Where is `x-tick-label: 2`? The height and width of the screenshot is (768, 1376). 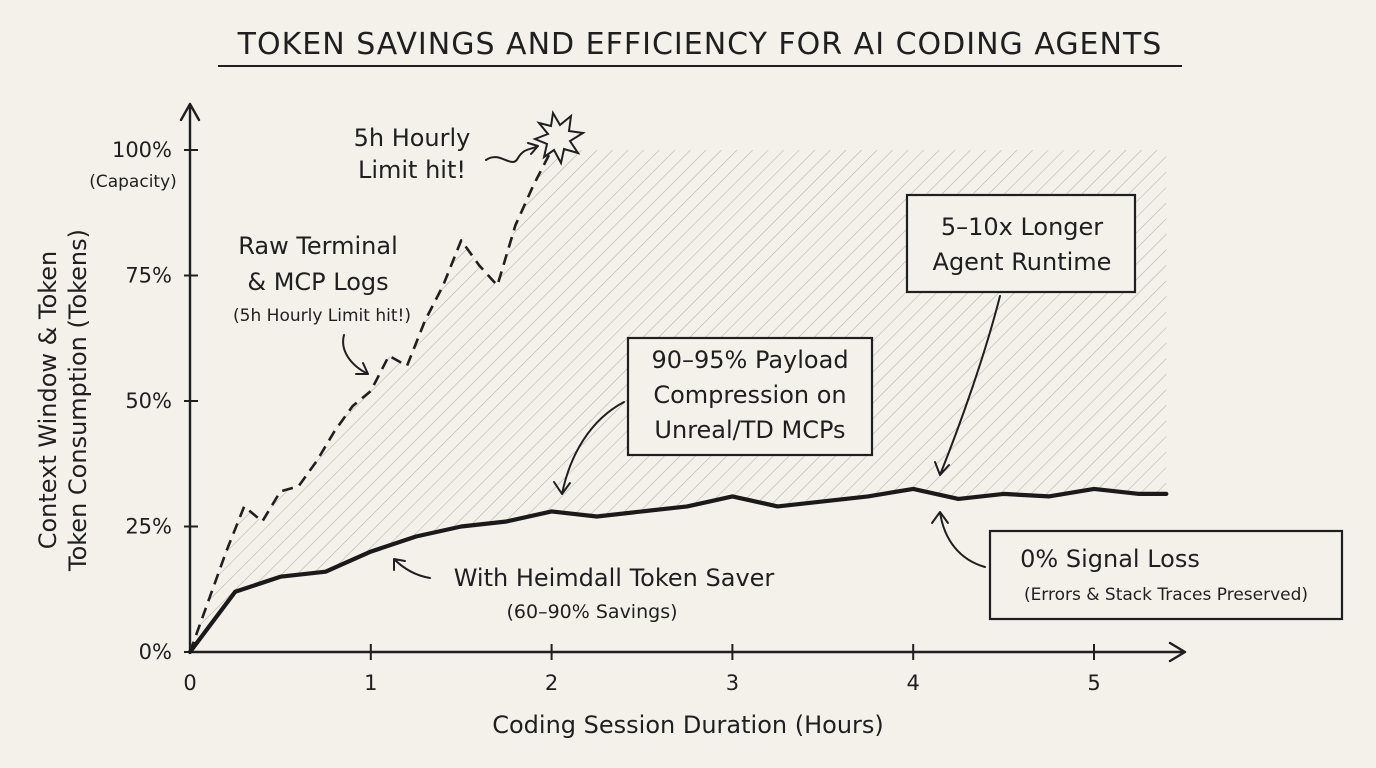 x-tick-label: 2 is located at coordinates (551, 683).